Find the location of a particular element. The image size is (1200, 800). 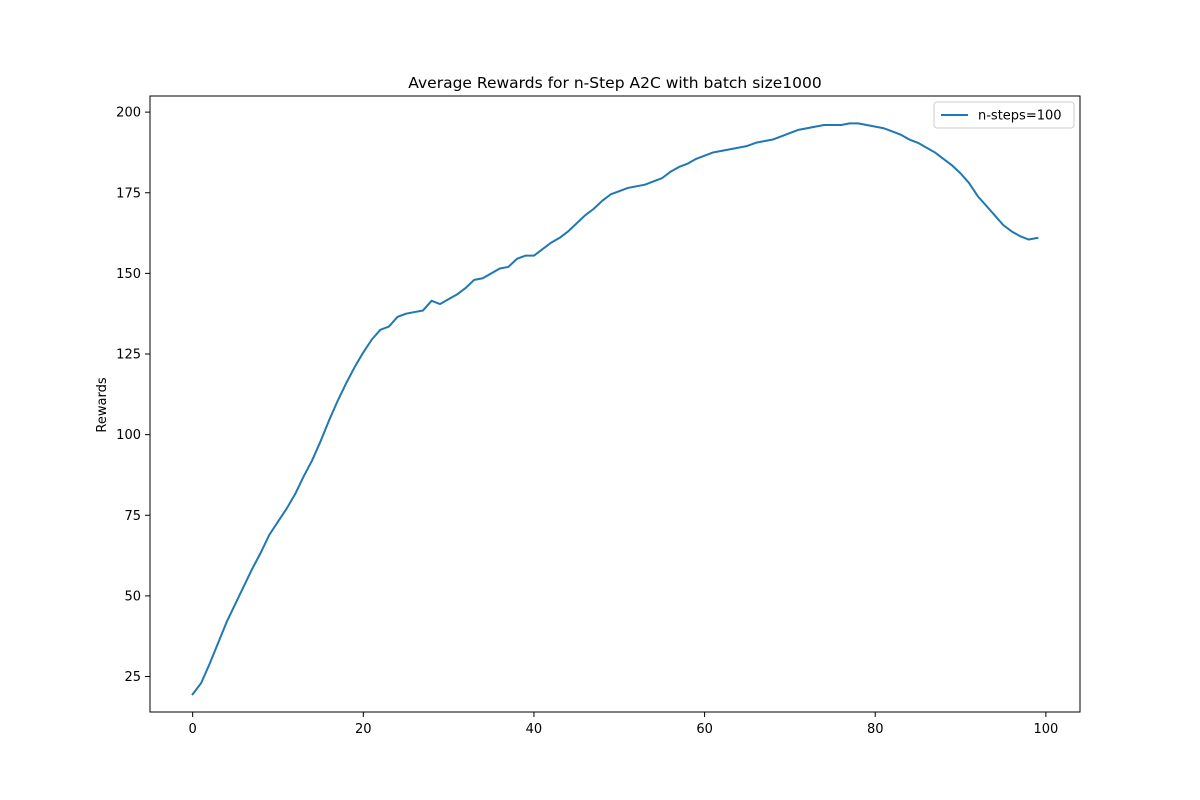

x-tick-label: 100 is located at coordinates (1045, 729).